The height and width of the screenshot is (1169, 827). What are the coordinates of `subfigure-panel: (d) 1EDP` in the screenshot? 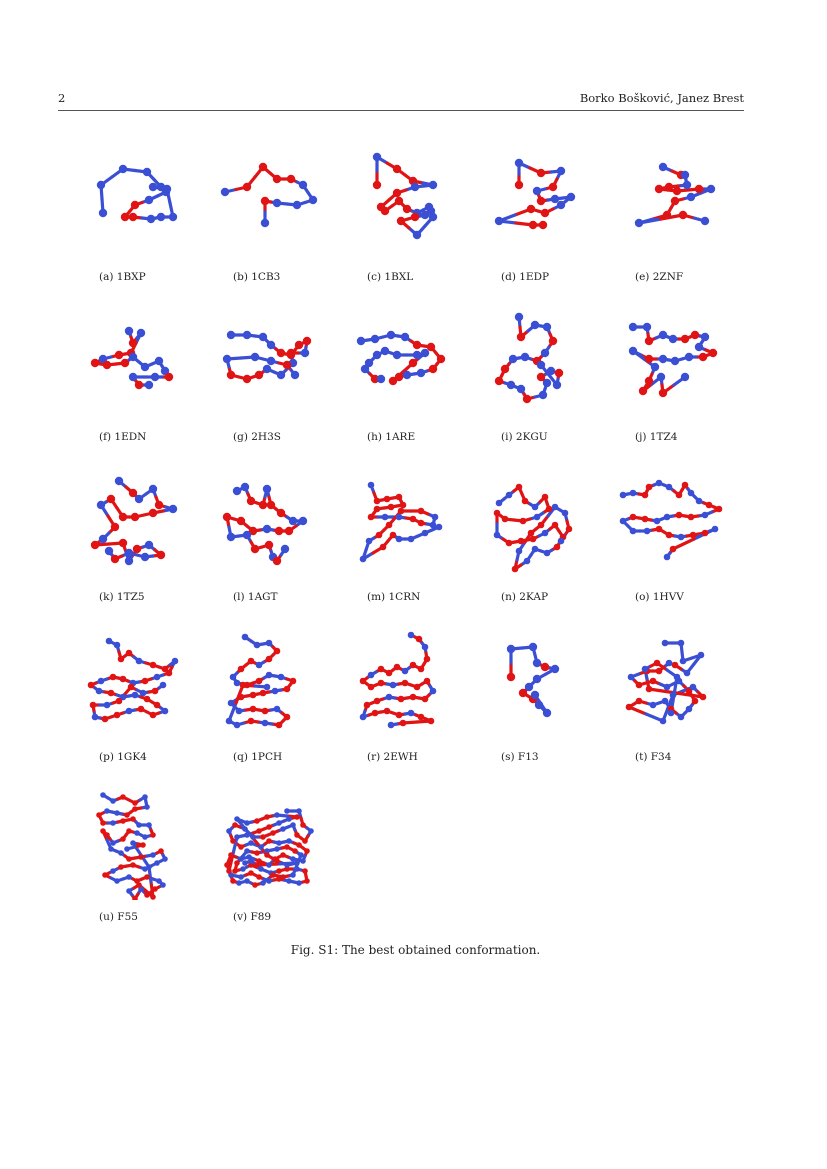 It's located at (542, 220).